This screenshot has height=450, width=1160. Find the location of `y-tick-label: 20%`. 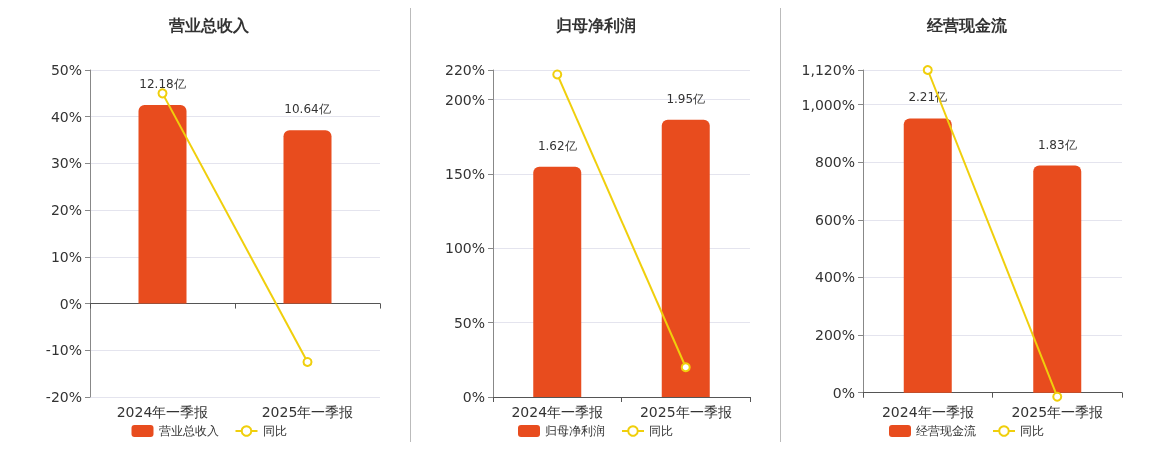

y-tick-label: 20% is located at coordinates (66, 210).